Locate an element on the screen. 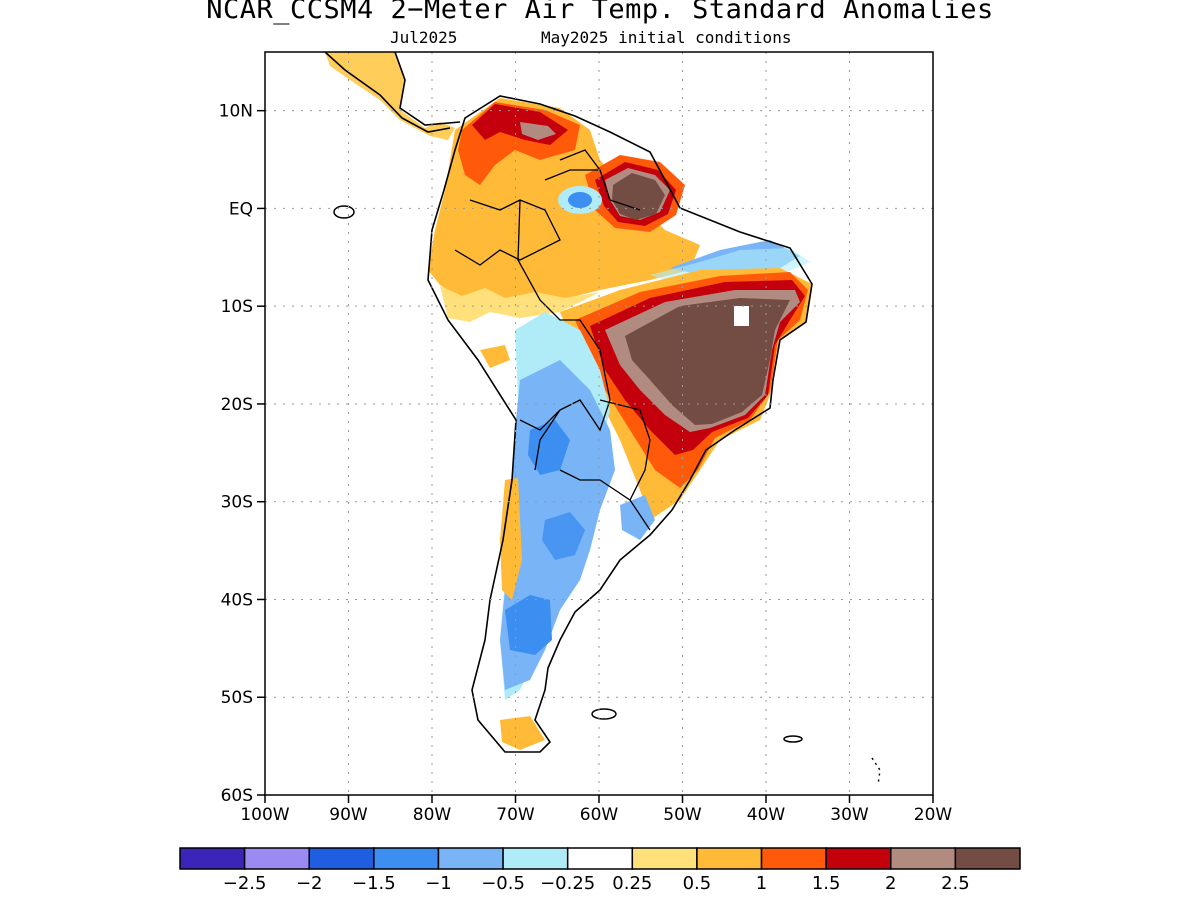 Image resolution: width=1200 pixels, height=900 pixels. longitude-axis: 100W 90W 80W 70W 60W 50W 40W 30W 20W is located at coordinates (596, 810).